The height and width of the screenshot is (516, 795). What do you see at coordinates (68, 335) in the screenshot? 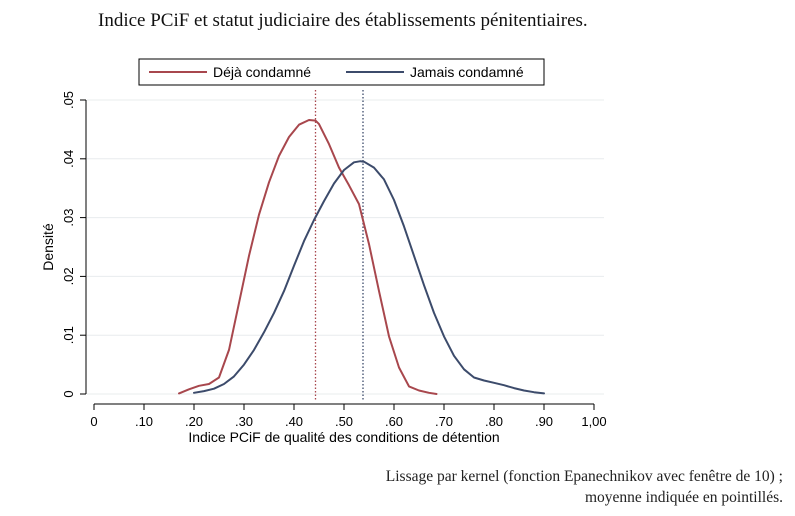
I see `y-tick-label: .01` at bounding box center [68, 335].